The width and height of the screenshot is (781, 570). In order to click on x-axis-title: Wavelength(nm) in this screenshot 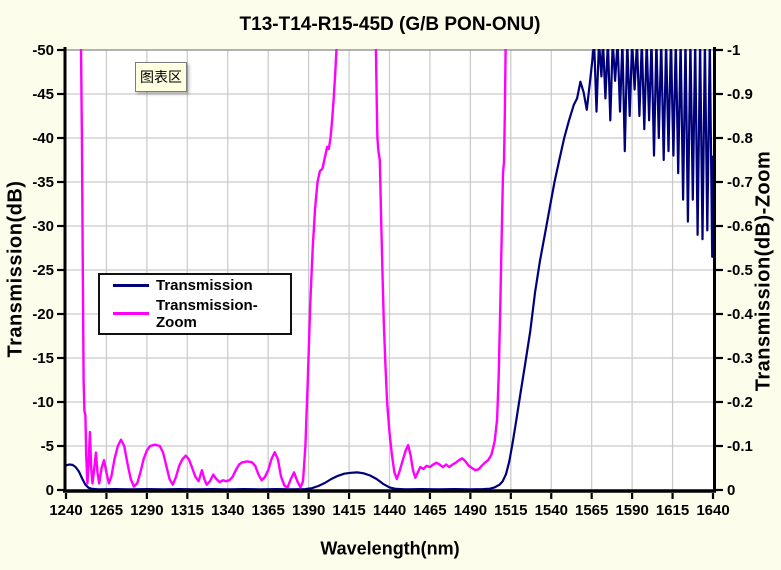, I will do `click(390, 548)`.